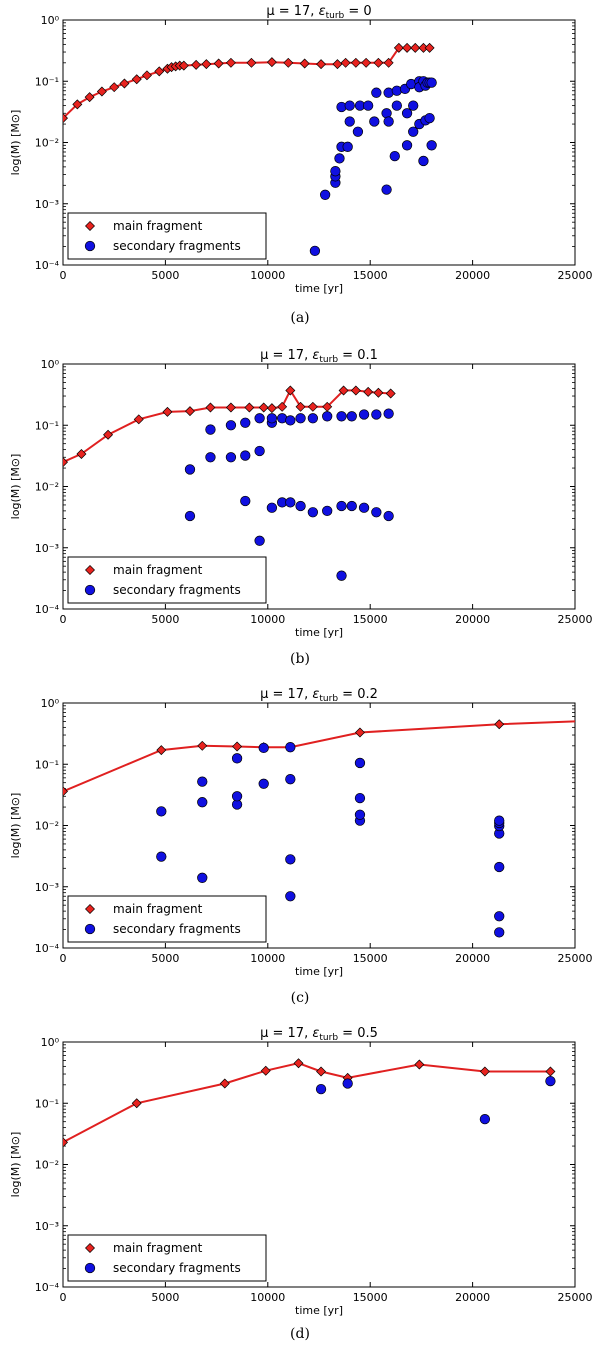 This screenshot has width=600, height=1345. I want to click on chart-title: μ = 17, εturb = 0.5, so click(319, 1034).